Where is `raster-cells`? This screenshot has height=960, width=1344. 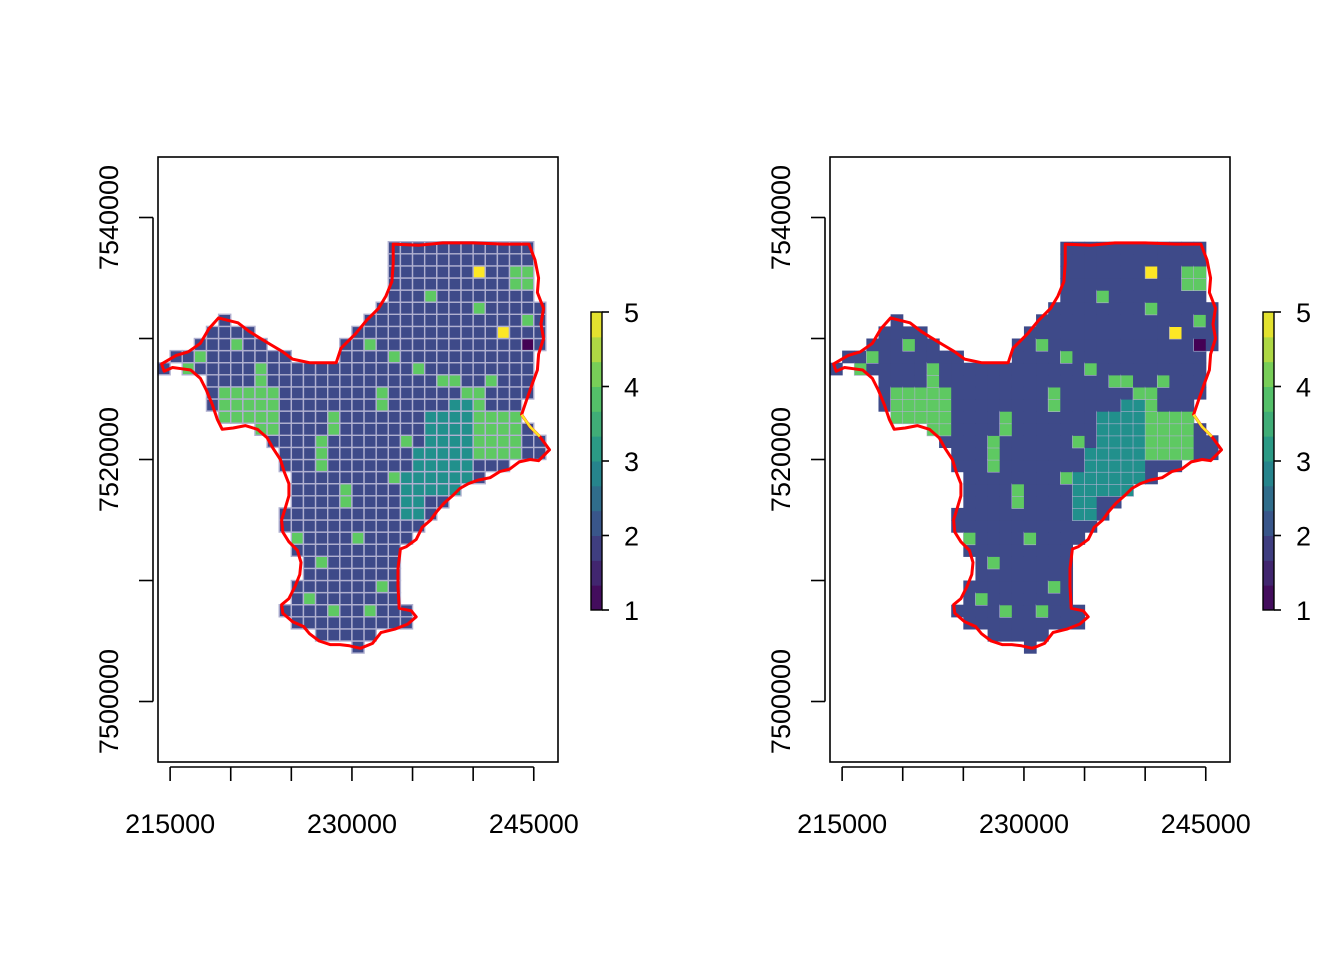 raster-cells is located at coordinates (1024, 447).